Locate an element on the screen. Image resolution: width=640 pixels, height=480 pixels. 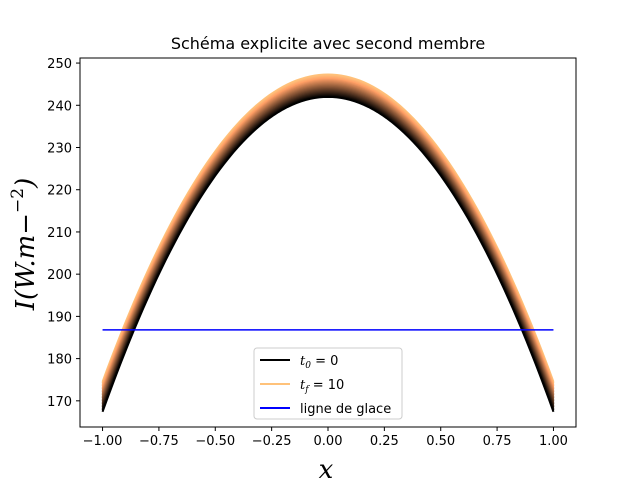
legend: t0 = 0 tf = 10 ligne de glace is located at coordinates (328, 383).